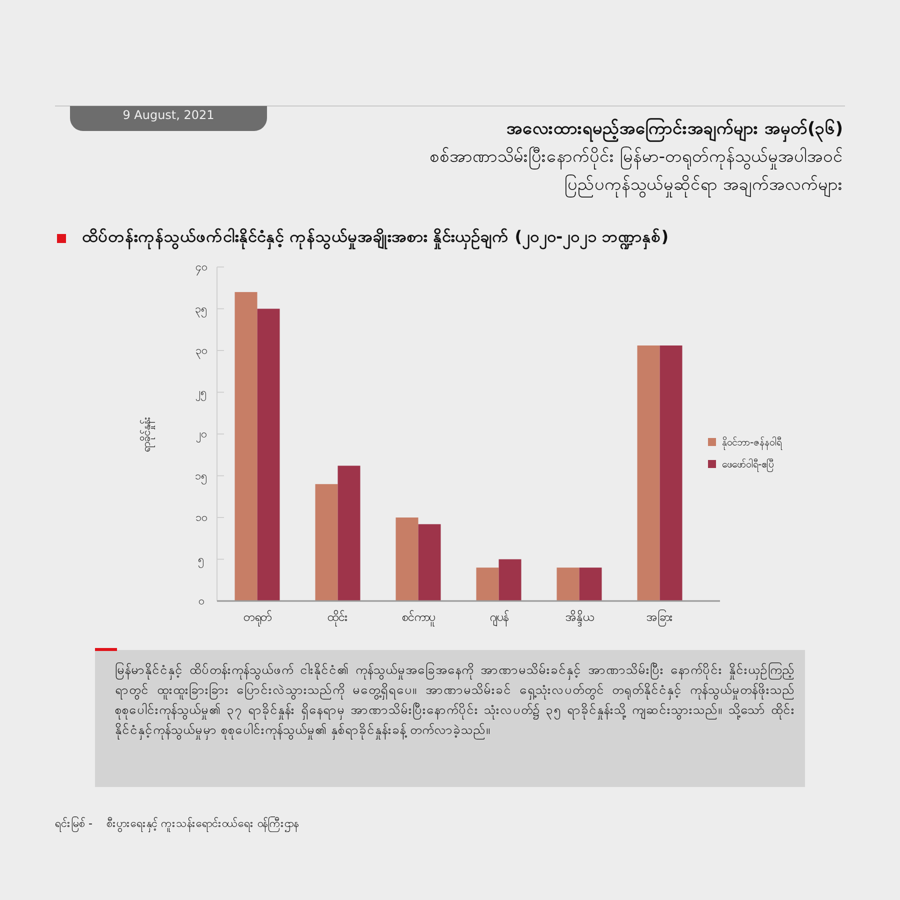 The width and height of the screenshot is (900, 900). What do you see at coordinates (703, 186) in the screenshot?
I see `text: ပြည်ပကုန်သွယ်မှုဆိုင်ရာ အချက်အလက်များ` at bounding box center [703, 186].